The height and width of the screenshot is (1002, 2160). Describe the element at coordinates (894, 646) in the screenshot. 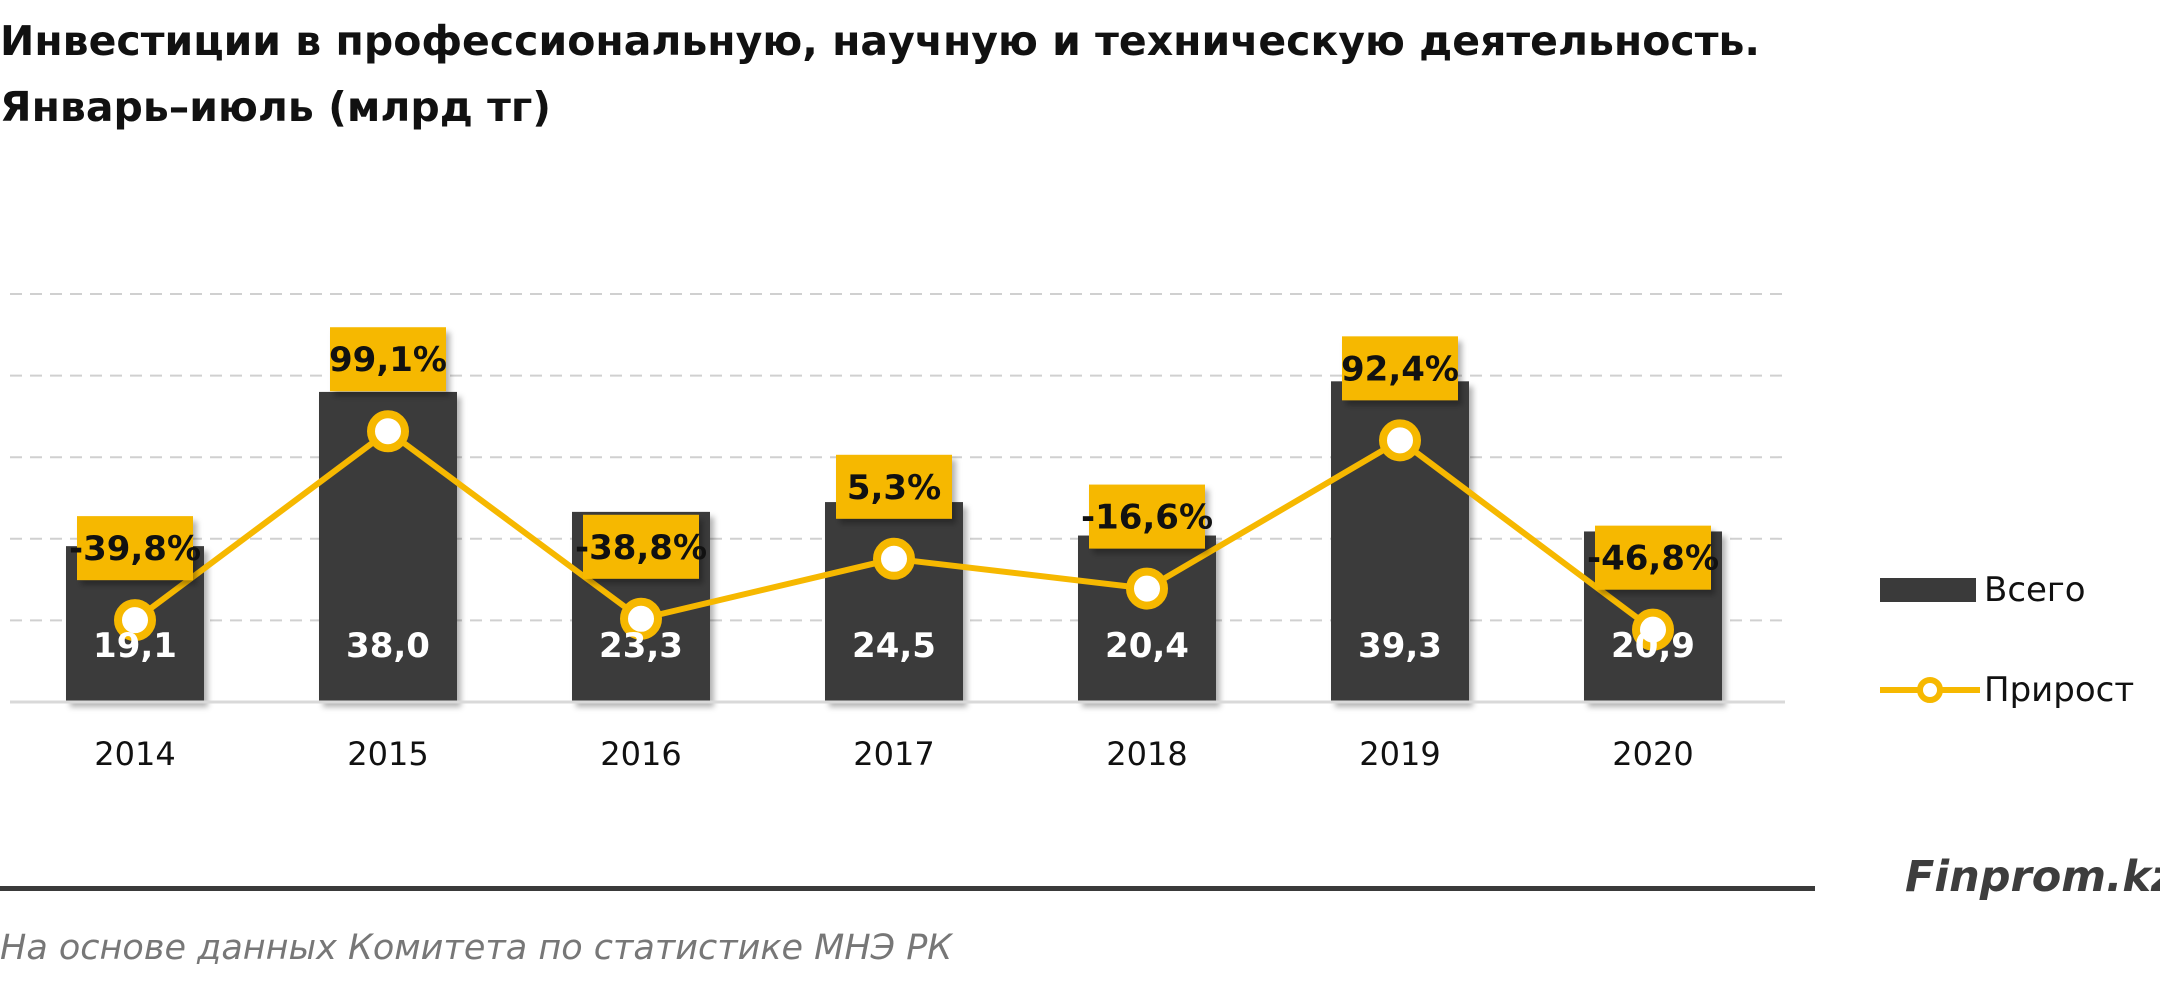

I see `bar-value-label: 24,5` at that location.